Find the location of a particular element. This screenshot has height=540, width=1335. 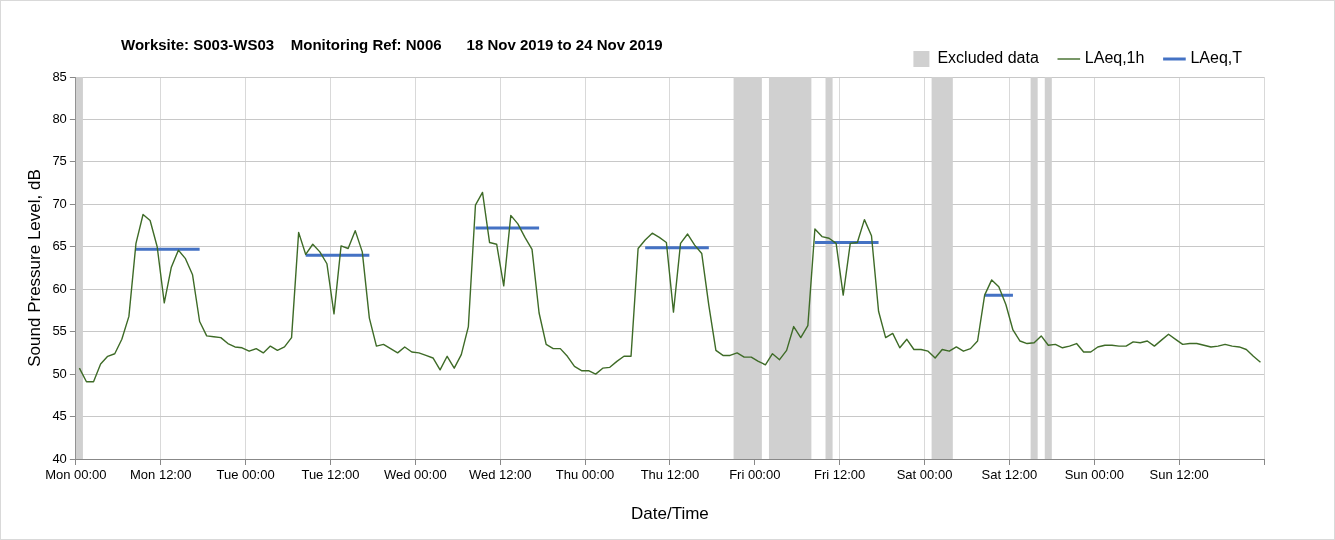

x-tick-label: Sat 00:00 is located at coordinates (924, 475).